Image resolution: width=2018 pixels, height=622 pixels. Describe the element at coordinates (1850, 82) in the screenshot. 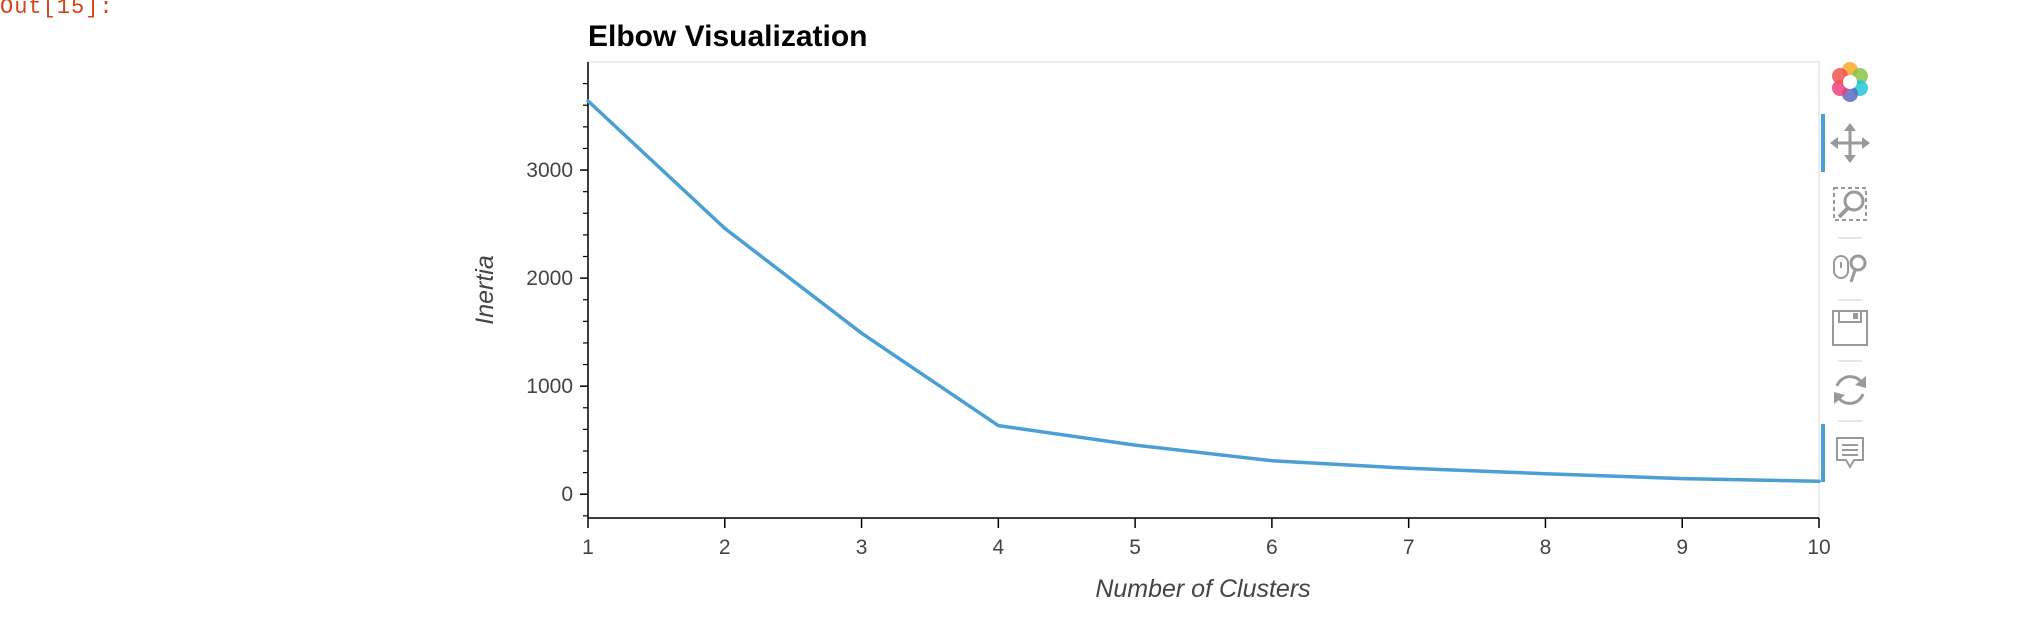

I see `bokeh-logo-icon` at that location.